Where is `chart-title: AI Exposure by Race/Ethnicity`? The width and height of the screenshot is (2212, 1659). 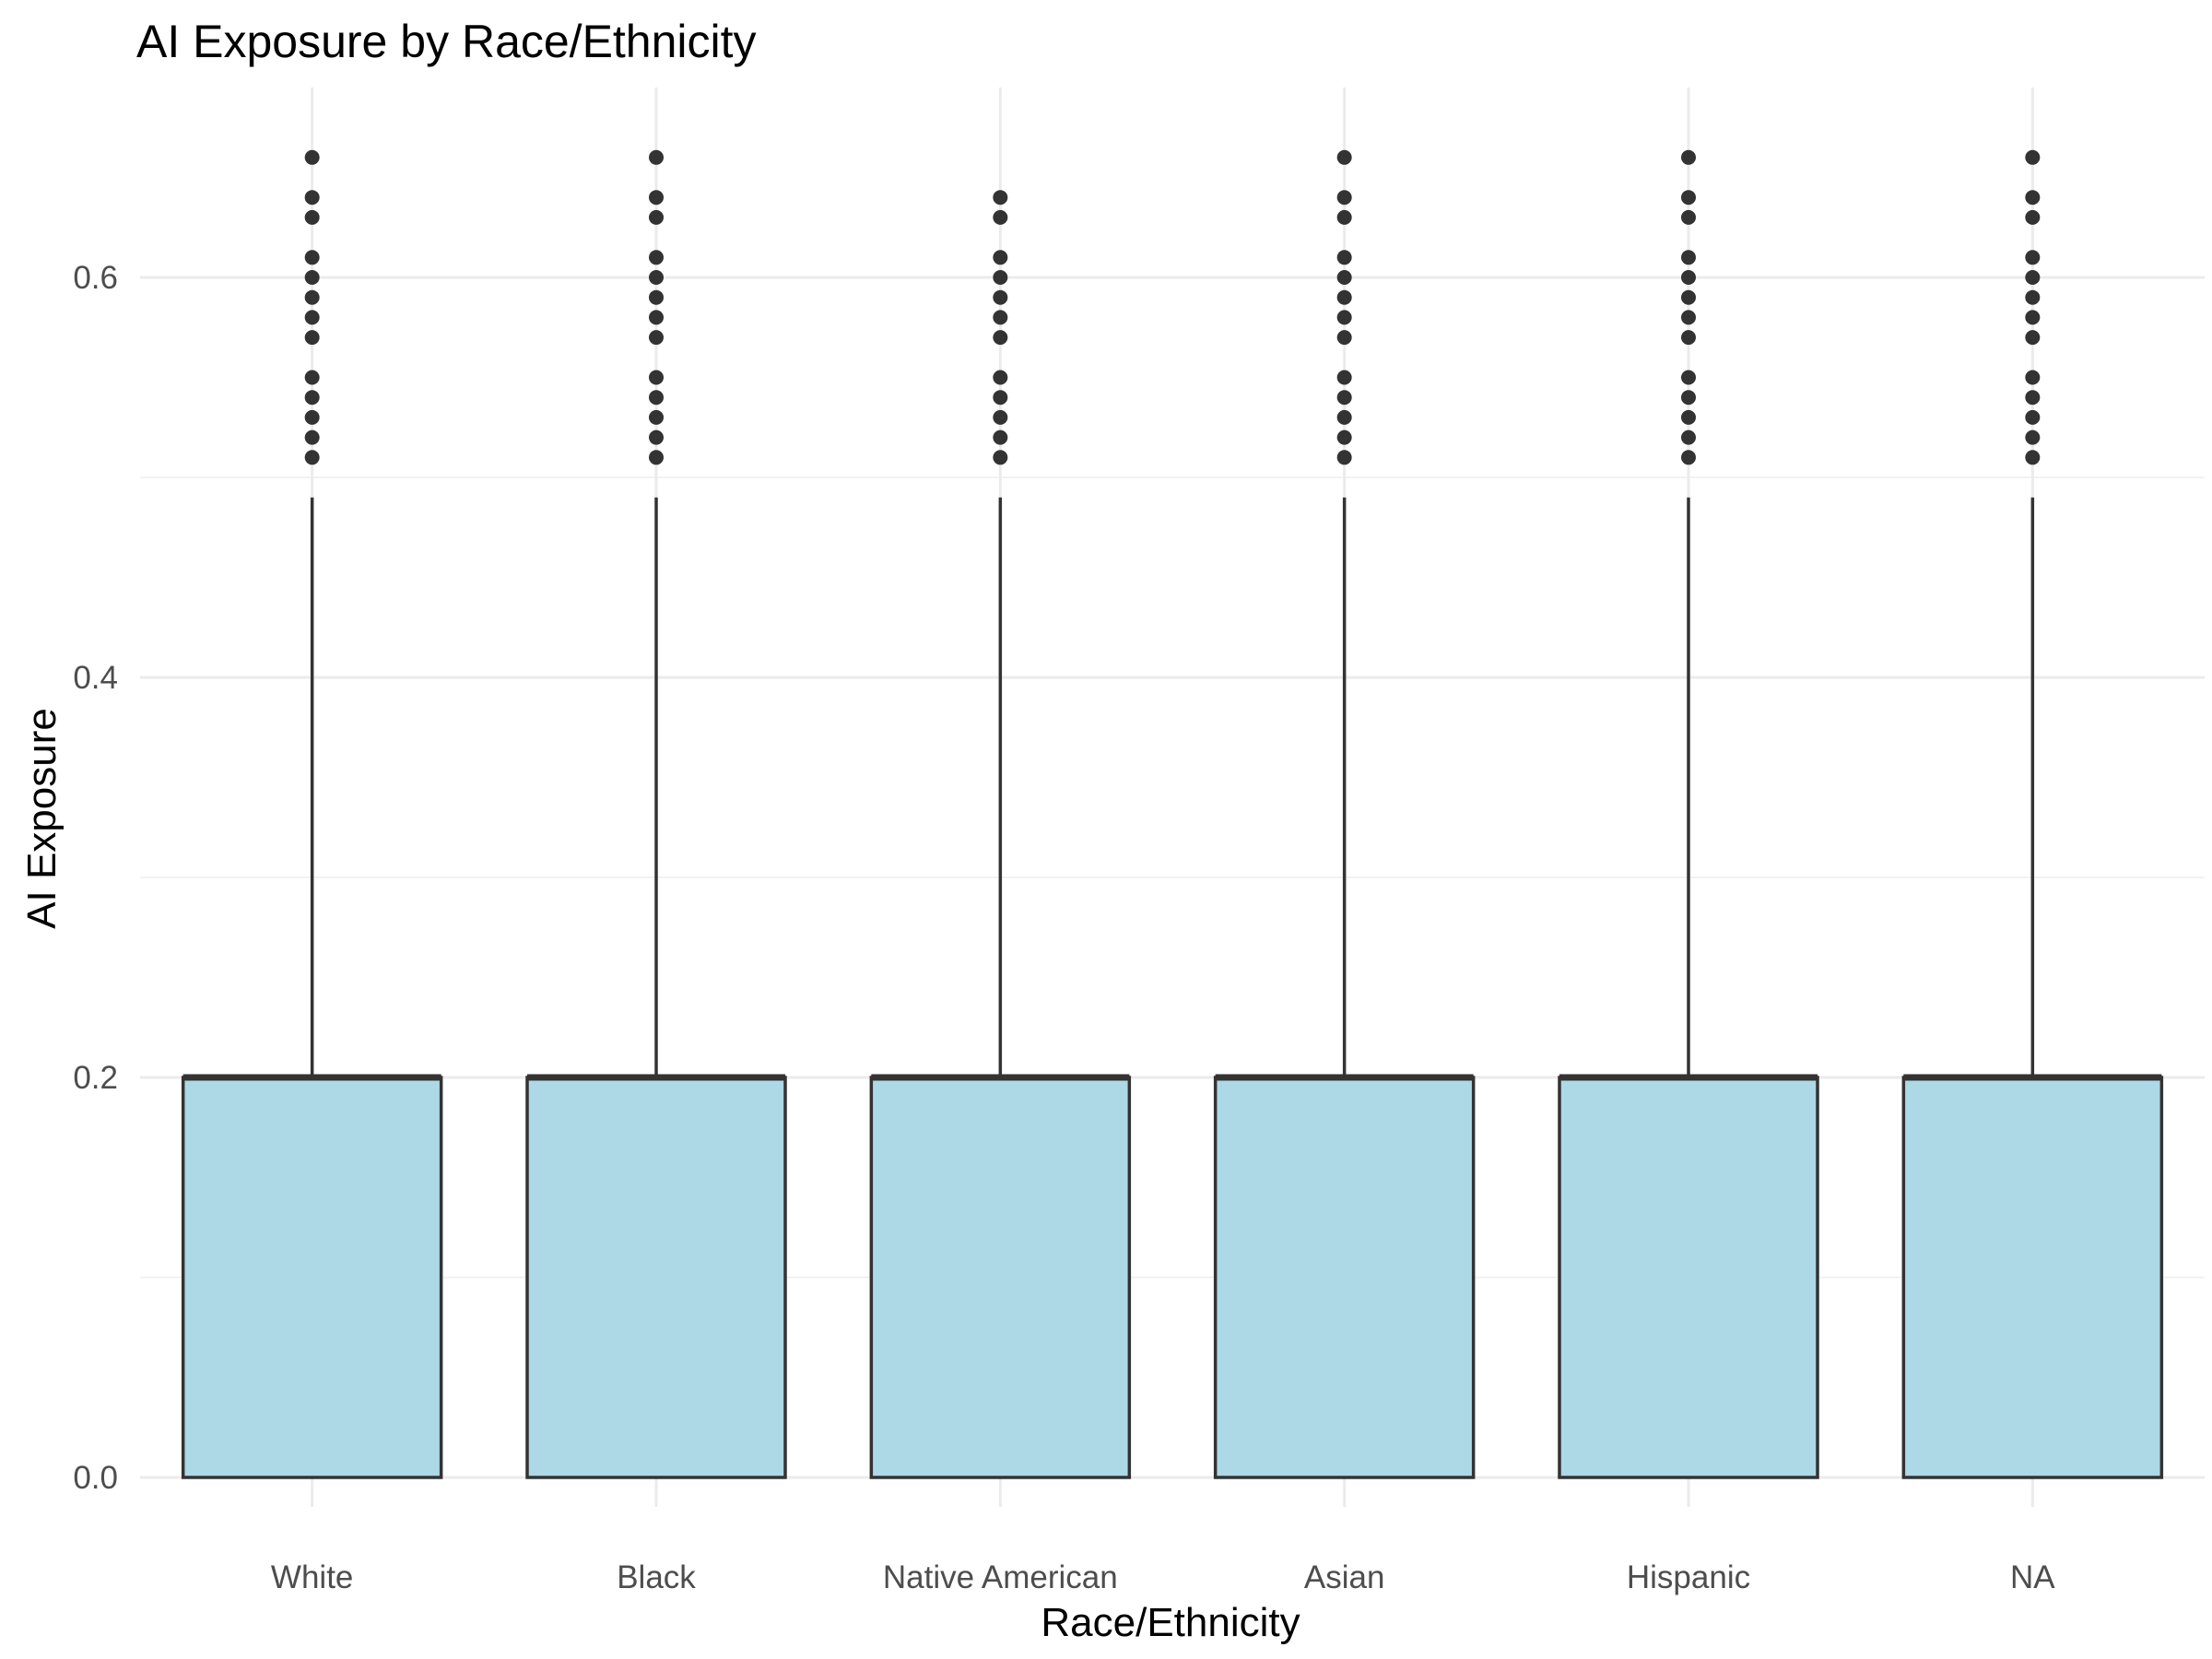
chart-title: AI Exposure by Race/Ethnicity is located at coordinates (446, 41).